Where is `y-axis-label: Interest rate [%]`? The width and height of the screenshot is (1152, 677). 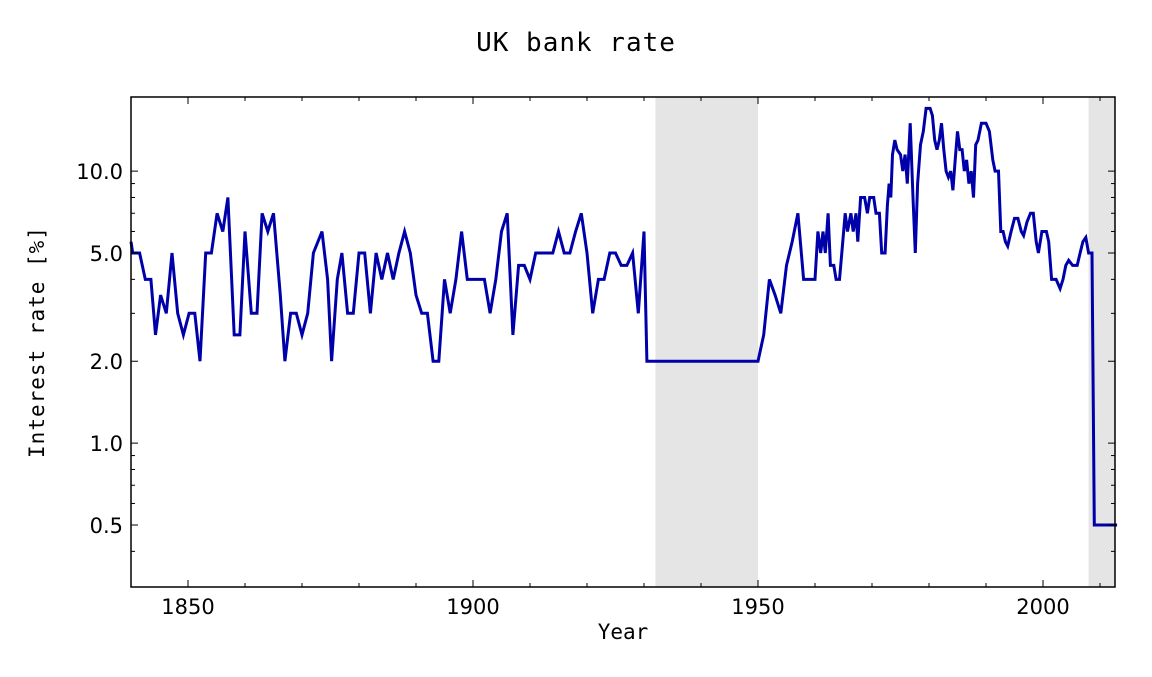 y-axis-label: Interest rate [%] is located at coordinates (37, 342).